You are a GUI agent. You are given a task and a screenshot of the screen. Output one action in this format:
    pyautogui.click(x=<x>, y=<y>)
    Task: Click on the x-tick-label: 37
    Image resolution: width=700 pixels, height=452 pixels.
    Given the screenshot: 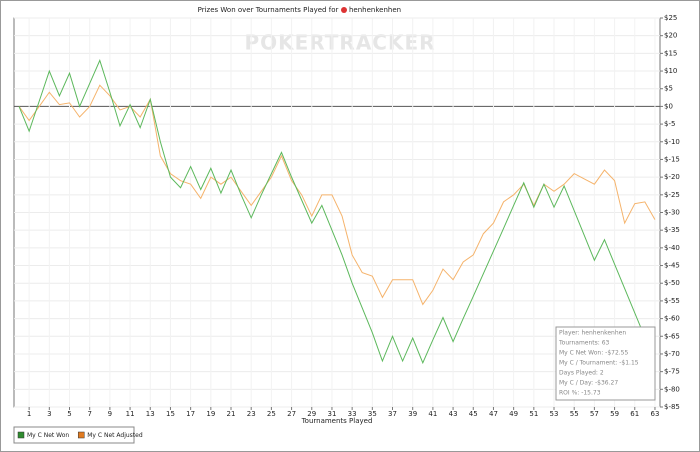 What is the action you would take?
    pyautogui.click(x=392, y=414)
    